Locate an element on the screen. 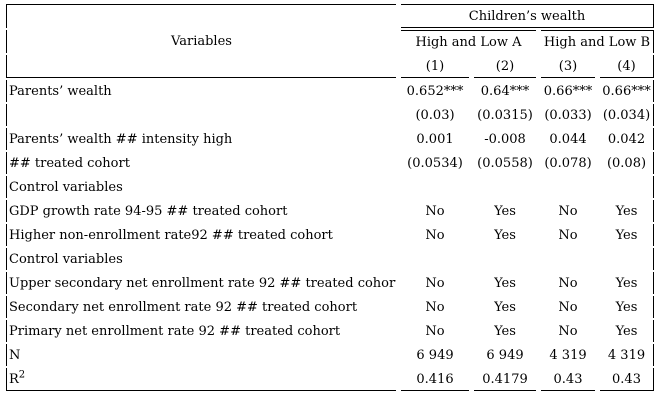 Image resolution: width=659 pixels, height=419 pixels. table-row: R2 0.416 0.4179 0.43 0.43 is located at coordinates (330, 379).